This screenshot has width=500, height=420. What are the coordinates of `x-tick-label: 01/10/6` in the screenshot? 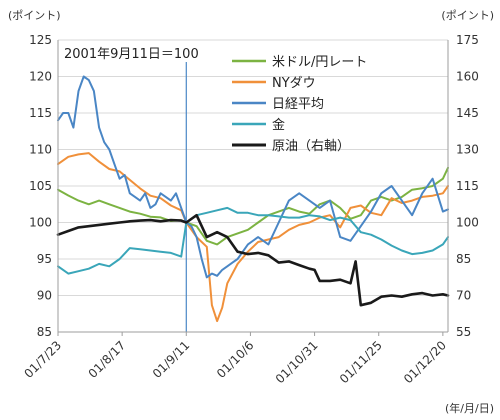 It's located at (235, 359).